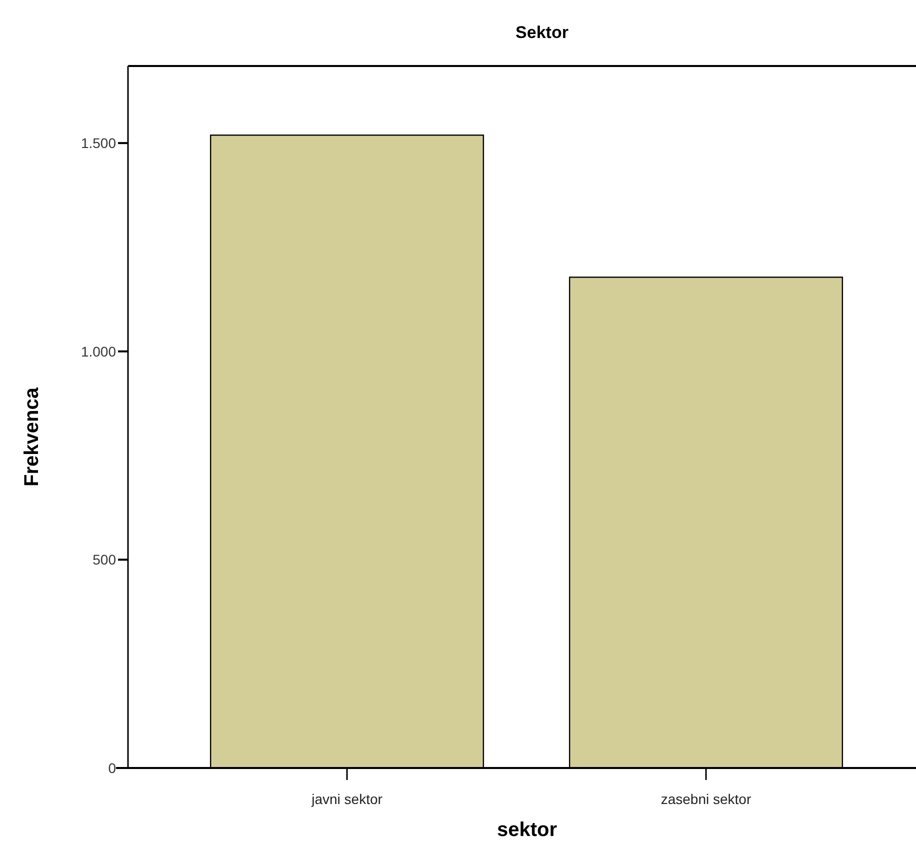 This screenshot has height=848, width=916. I want to click on y-tick-label: 1.500, so click(98, 142).